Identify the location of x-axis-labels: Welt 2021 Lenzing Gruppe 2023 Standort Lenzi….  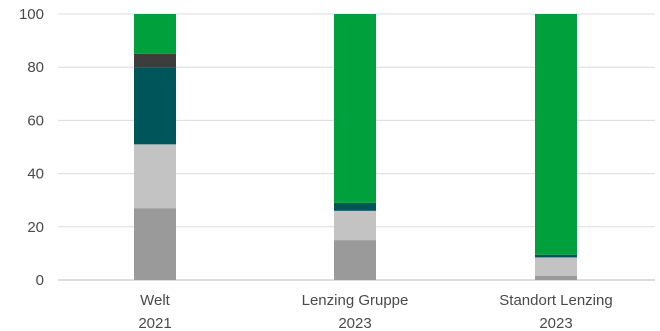
(375, 311).